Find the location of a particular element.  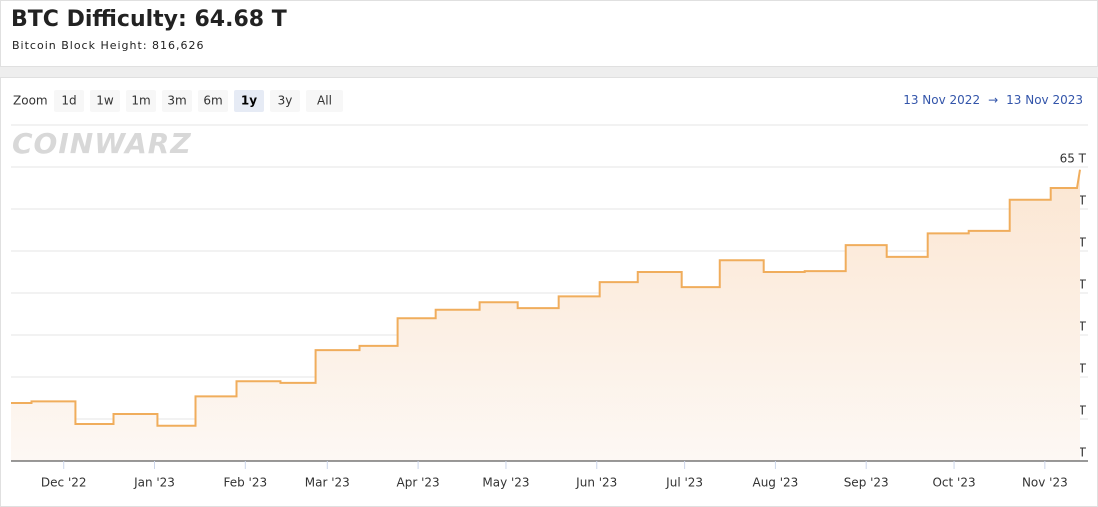

zoom-button-label: 1w is located at coordinates (105, 101).